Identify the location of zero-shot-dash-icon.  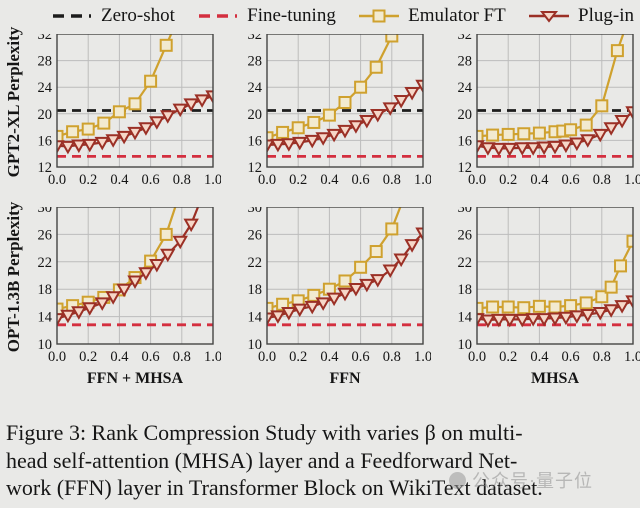
(72, 16).